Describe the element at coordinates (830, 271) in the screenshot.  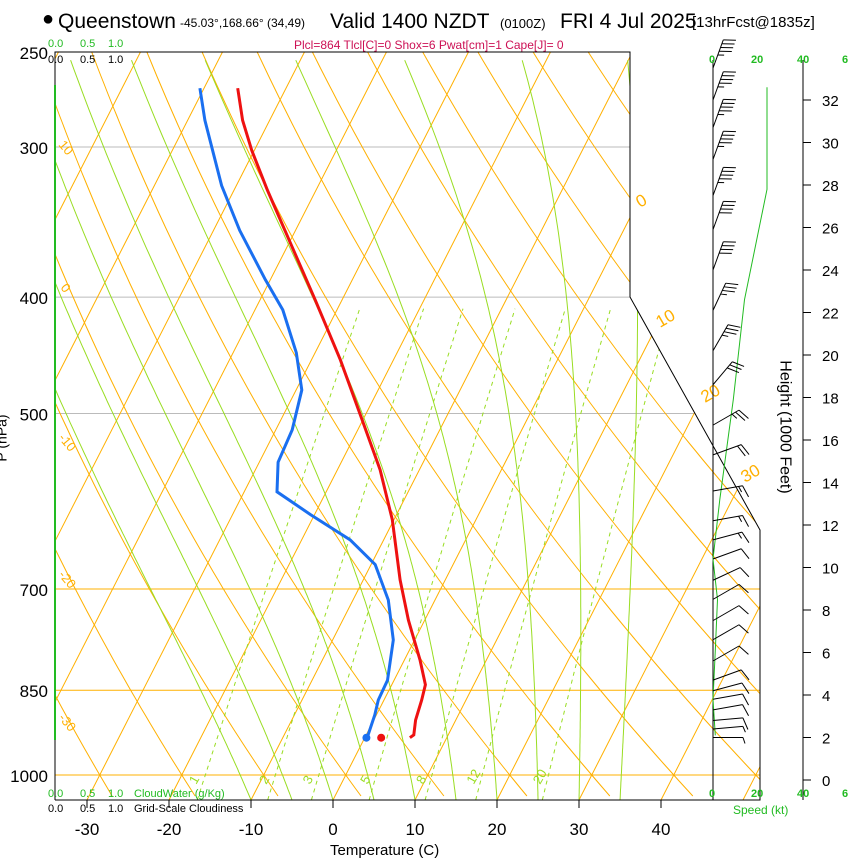
I see `height-tick-label: 24` at that location.